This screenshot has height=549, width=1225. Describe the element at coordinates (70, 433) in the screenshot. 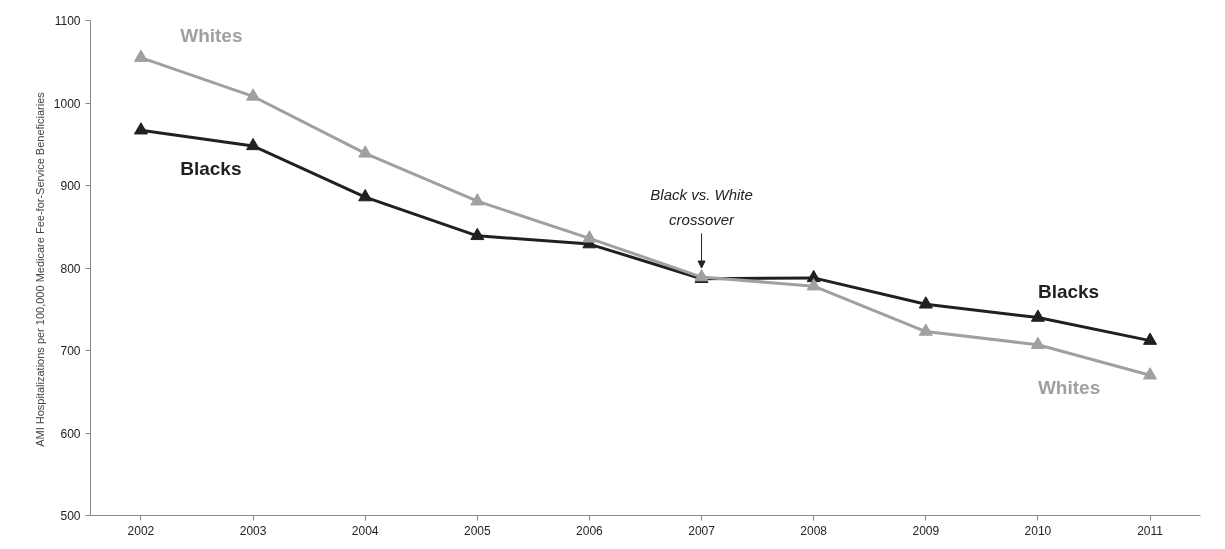

I see `y-tick-label: 600` at that location.